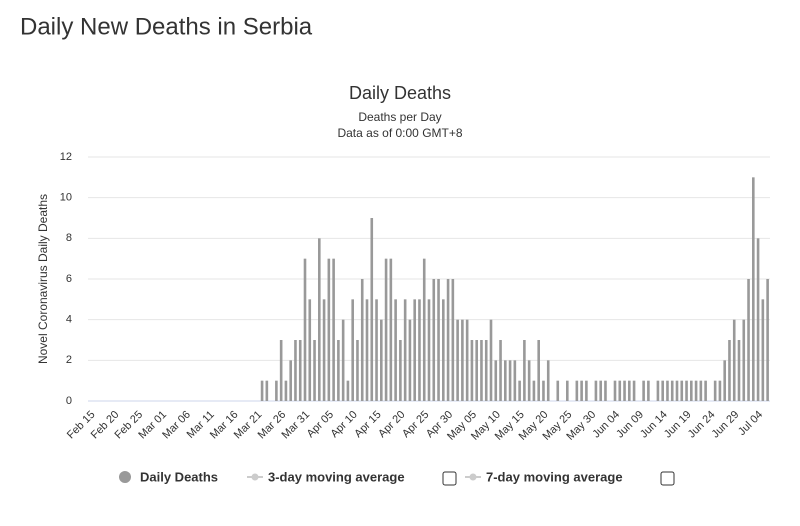  I want to click on y-tick-label: 0, so click(69, 401).